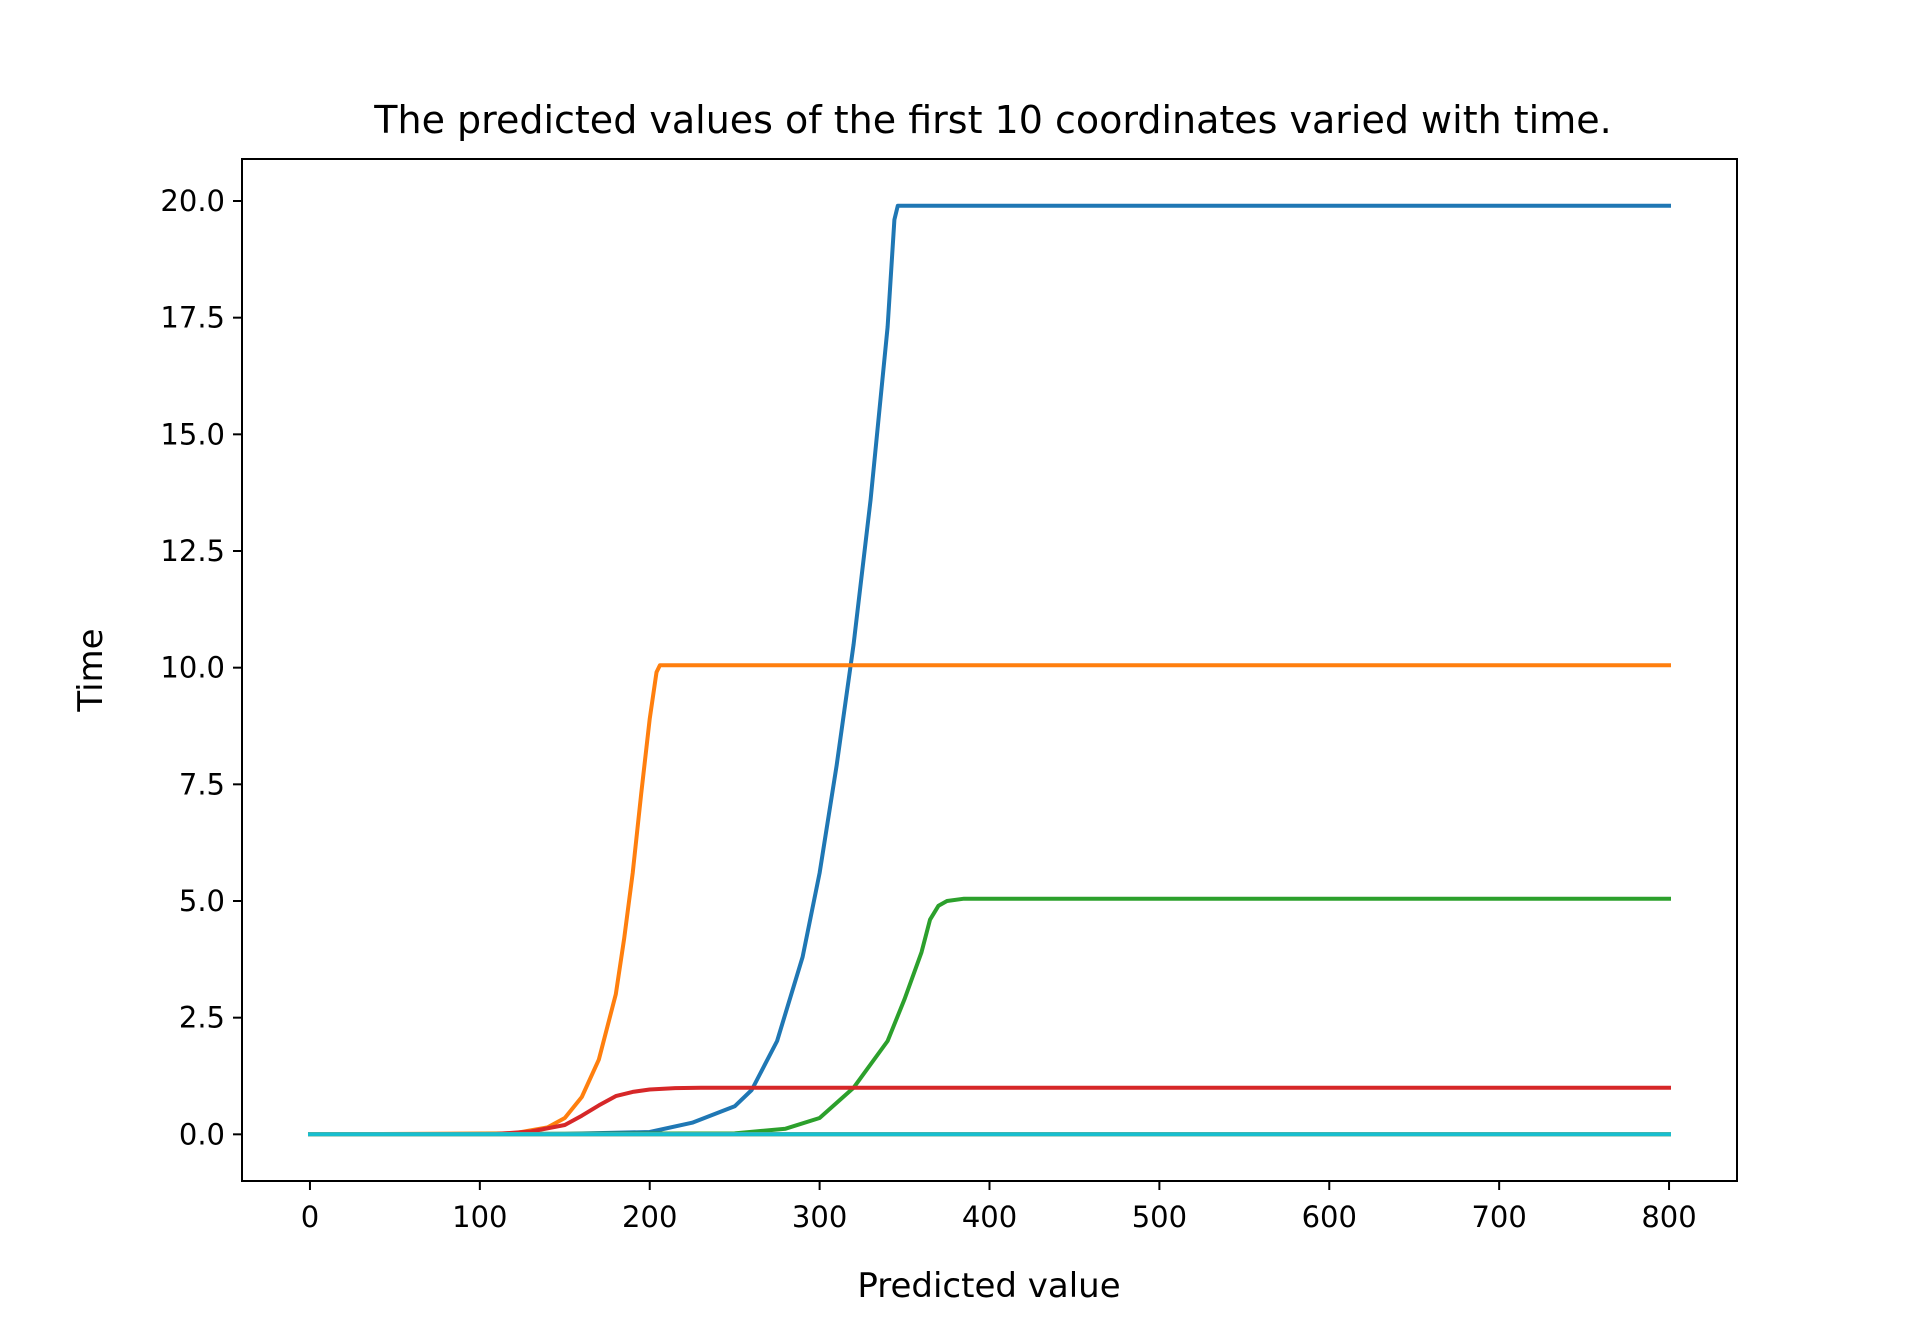  I want to click on x-axis-ticks: 0 100 200 300 400 500 600 700 800, so click(999, 1207).